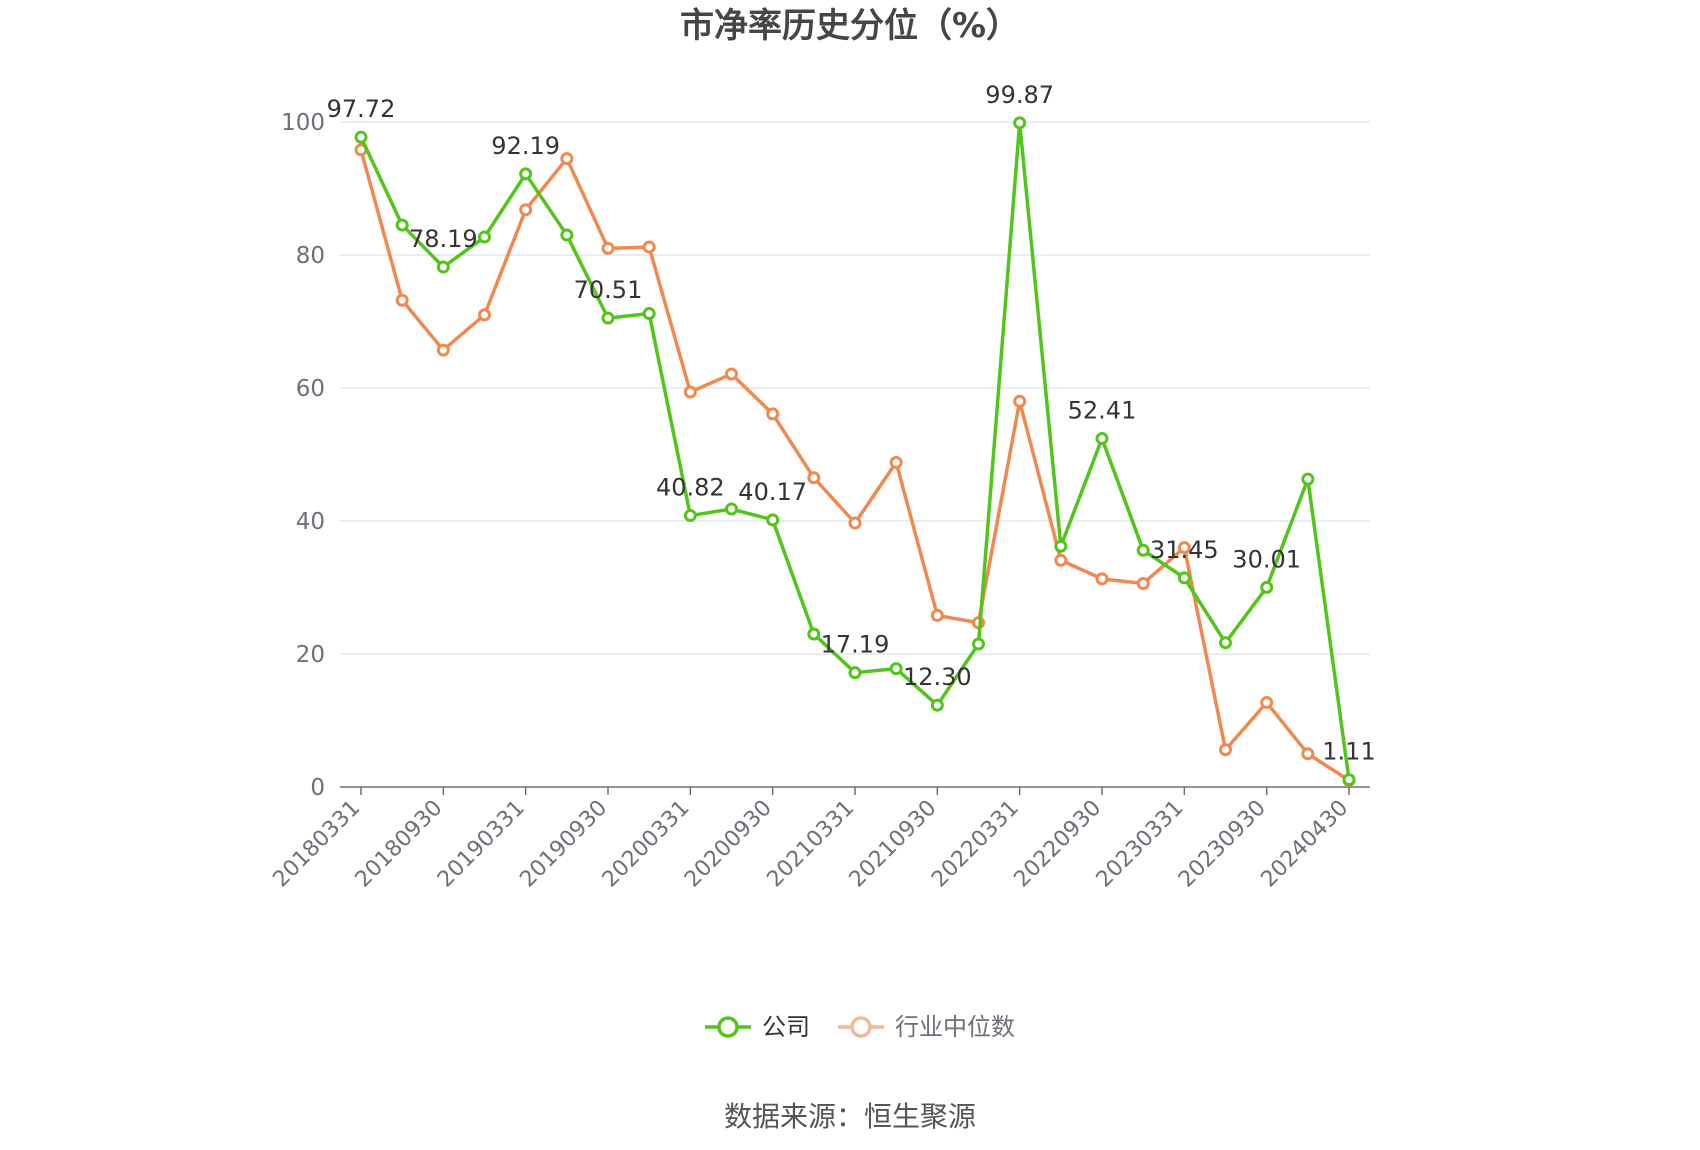  Describe the element at coordinates (690, 488) in the screenshot. I see `data-label: 40.82` at that location.